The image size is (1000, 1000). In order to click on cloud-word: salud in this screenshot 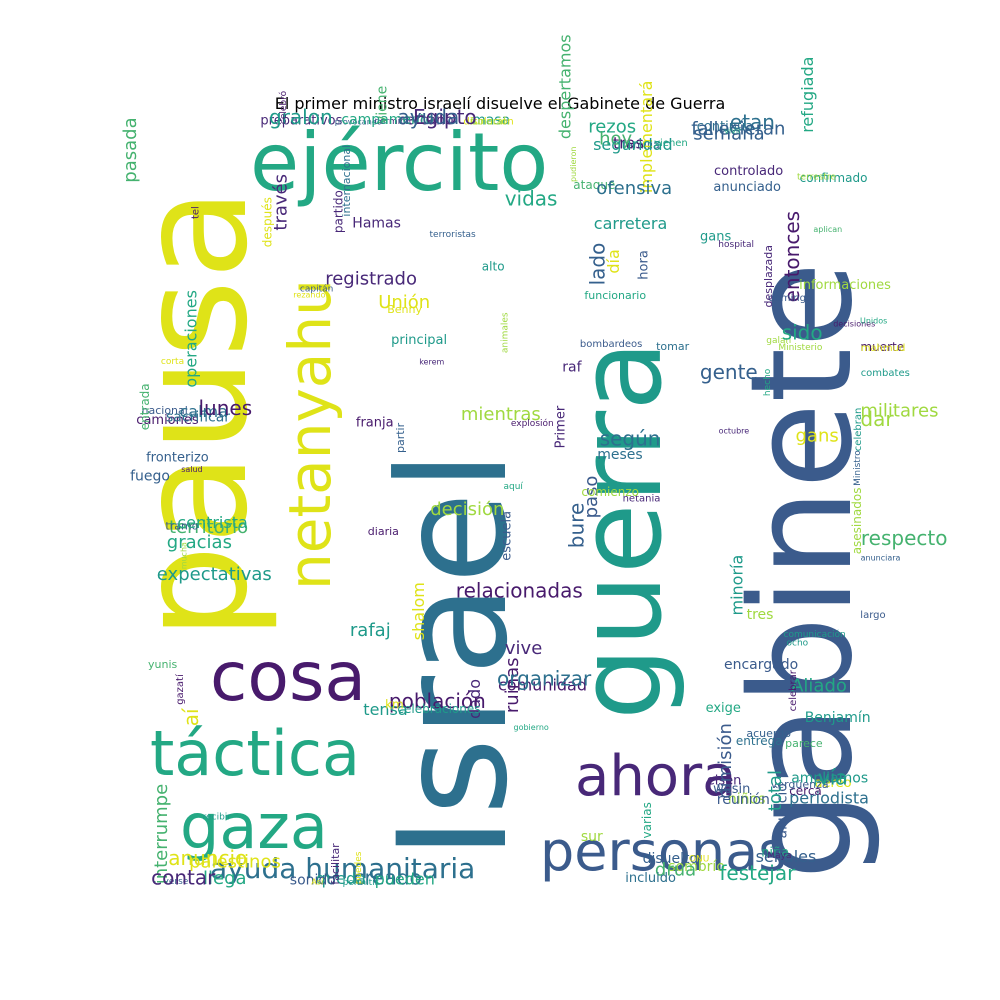, I will do `click(191, 469)`.